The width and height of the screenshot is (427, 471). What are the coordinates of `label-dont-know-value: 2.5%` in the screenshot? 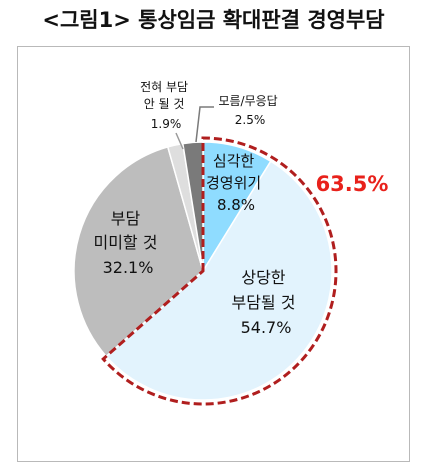 It's located at (250, 120).